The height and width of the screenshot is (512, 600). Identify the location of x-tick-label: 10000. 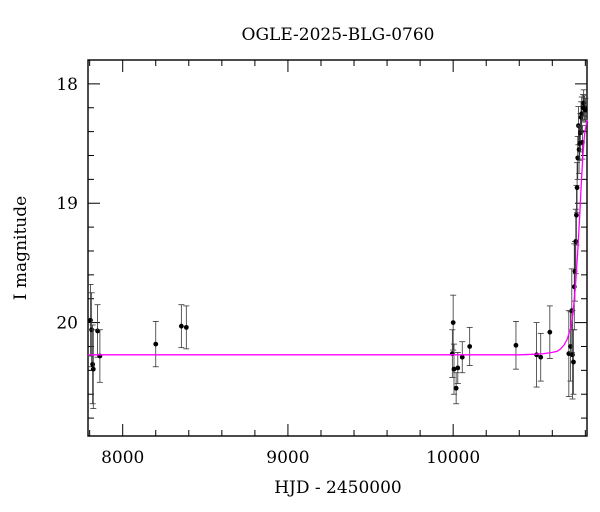
(453, 458).